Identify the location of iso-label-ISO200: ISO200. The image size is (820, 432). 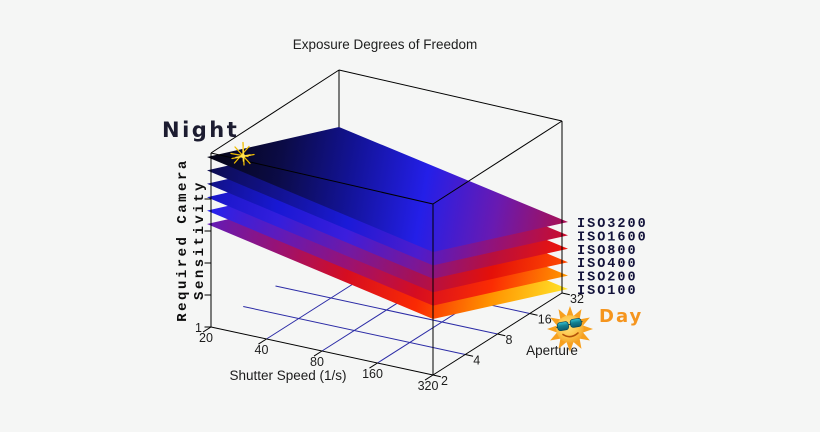
(607, 278).